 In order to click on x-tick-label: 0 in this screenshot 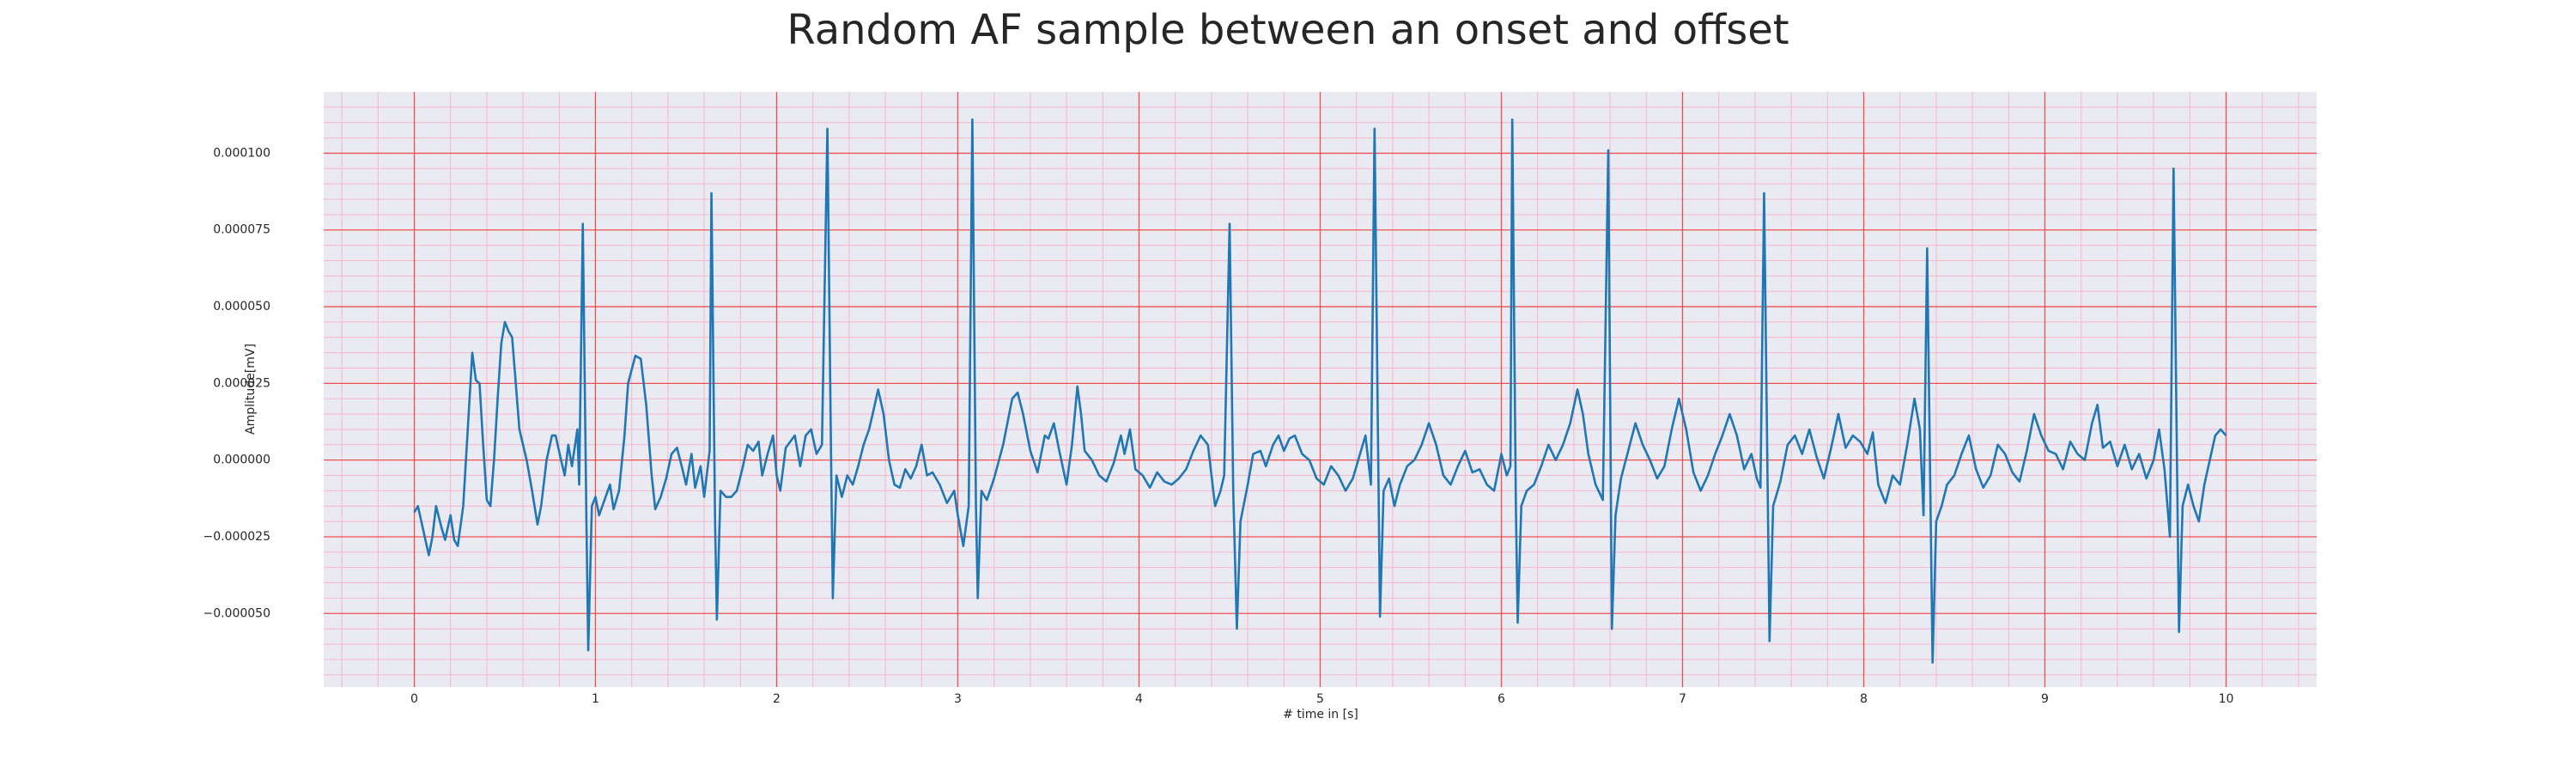, I will do `click(414, 699)`.